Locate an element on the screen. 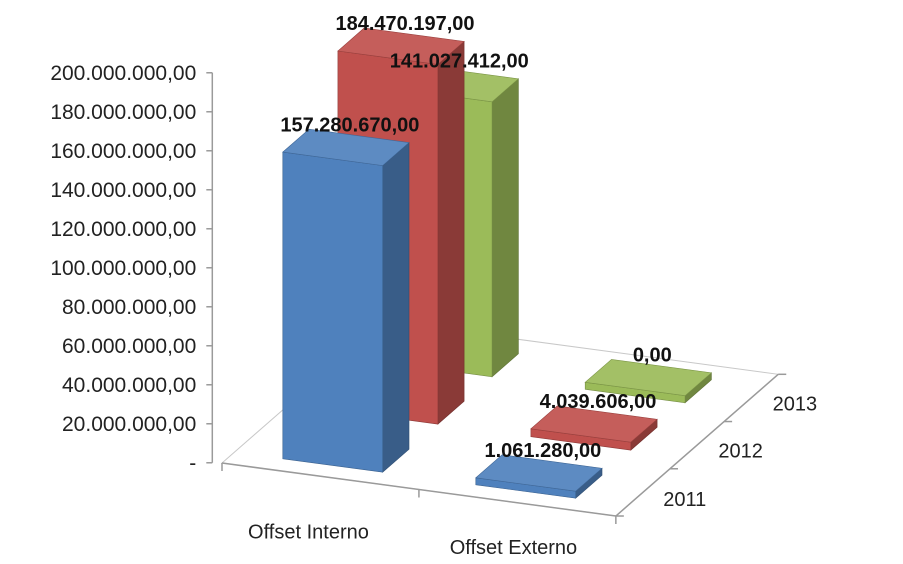 Image resolution: width=903 pixels, height=564 pixels. series-label-2012: 2012 is located at coordinates (740, 452).